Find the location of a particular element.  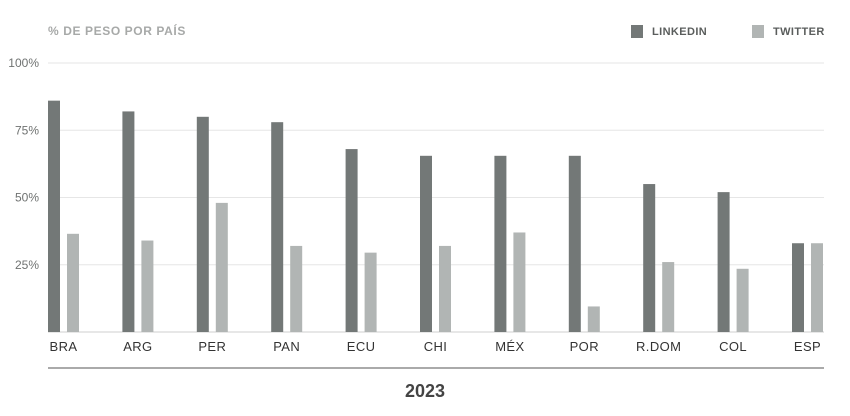

y-tick-label: 75% is located at coordinates (27, 130).